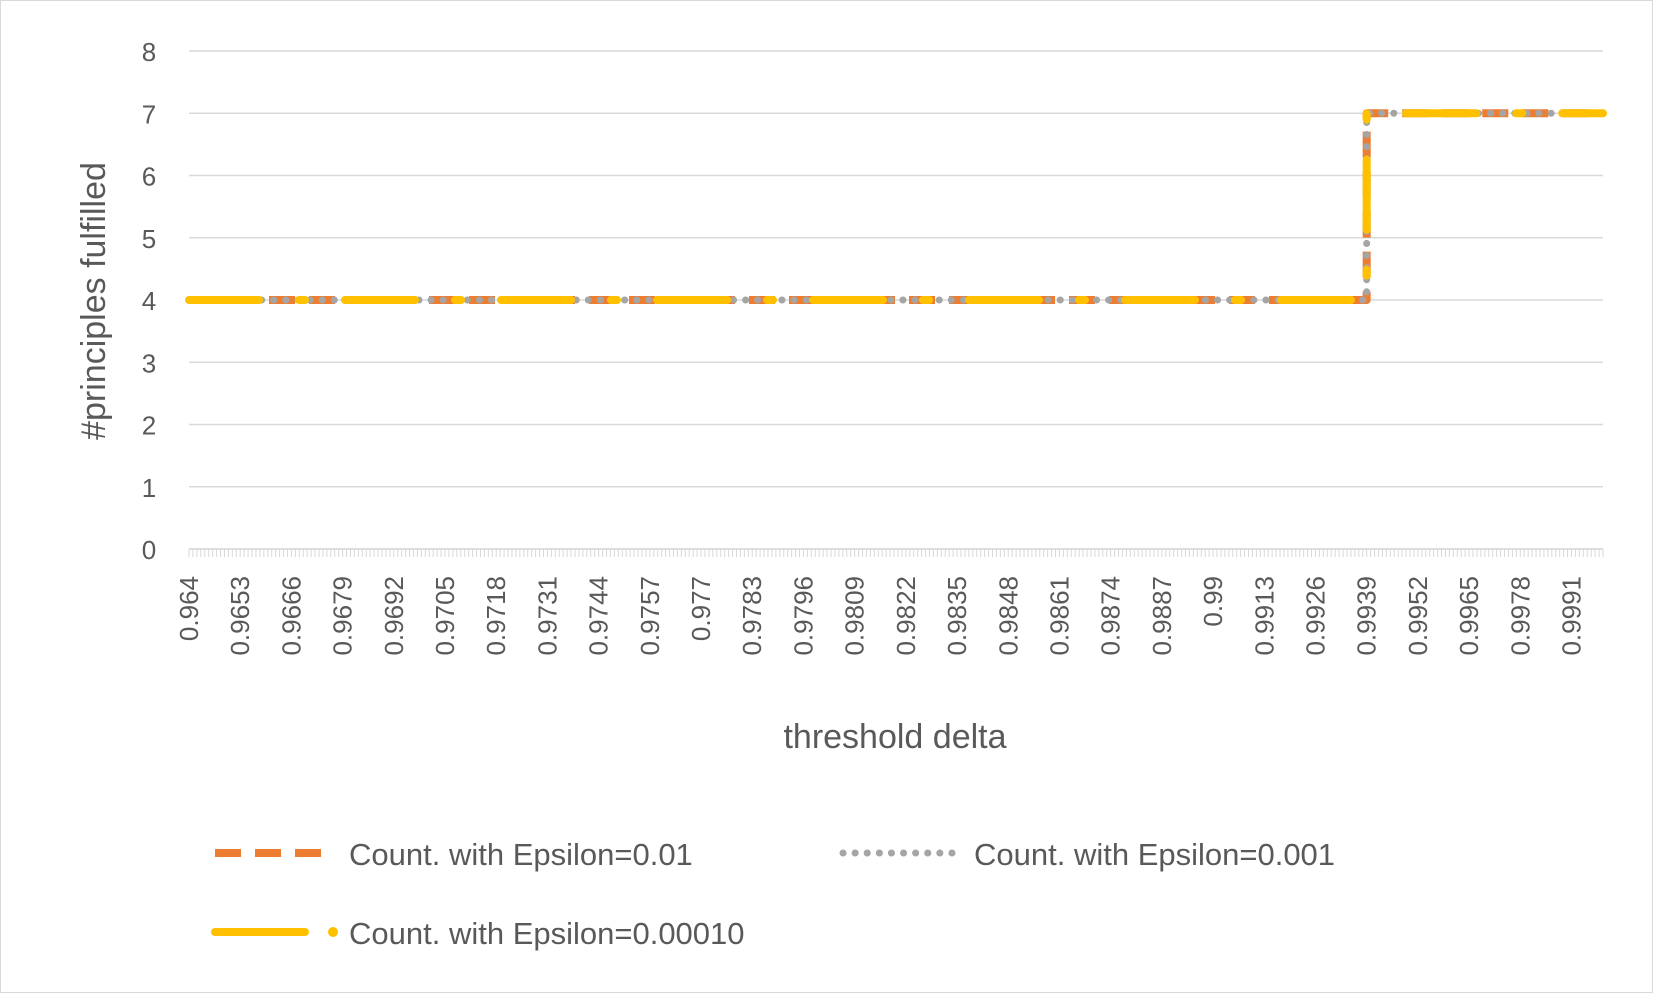  What do you see at coordinates (149, 52) in the screenshot?
I see `y-tick-label: 8` at bounding box center [149, 52].